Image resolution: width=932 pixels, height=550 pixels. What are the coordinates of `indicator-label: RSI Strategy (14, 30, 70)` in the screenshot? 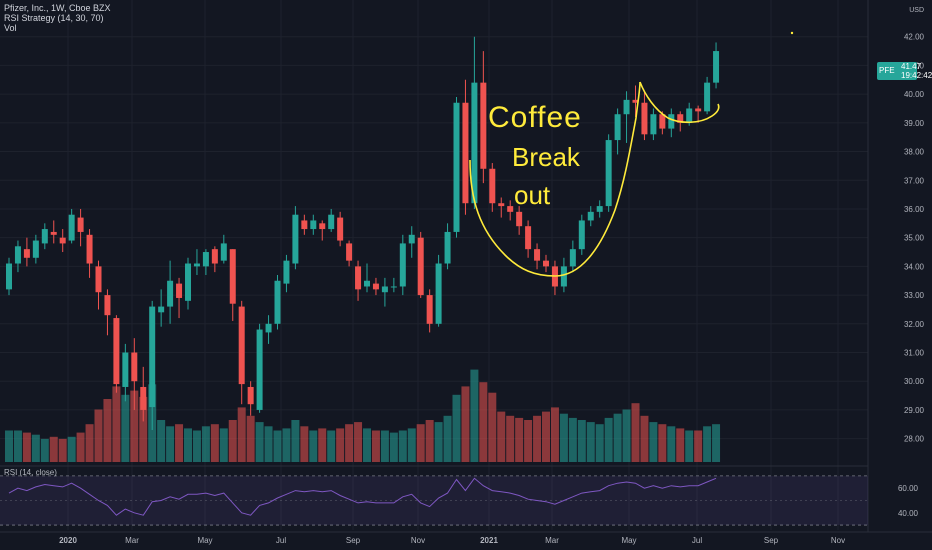 It's located at (54, 18).